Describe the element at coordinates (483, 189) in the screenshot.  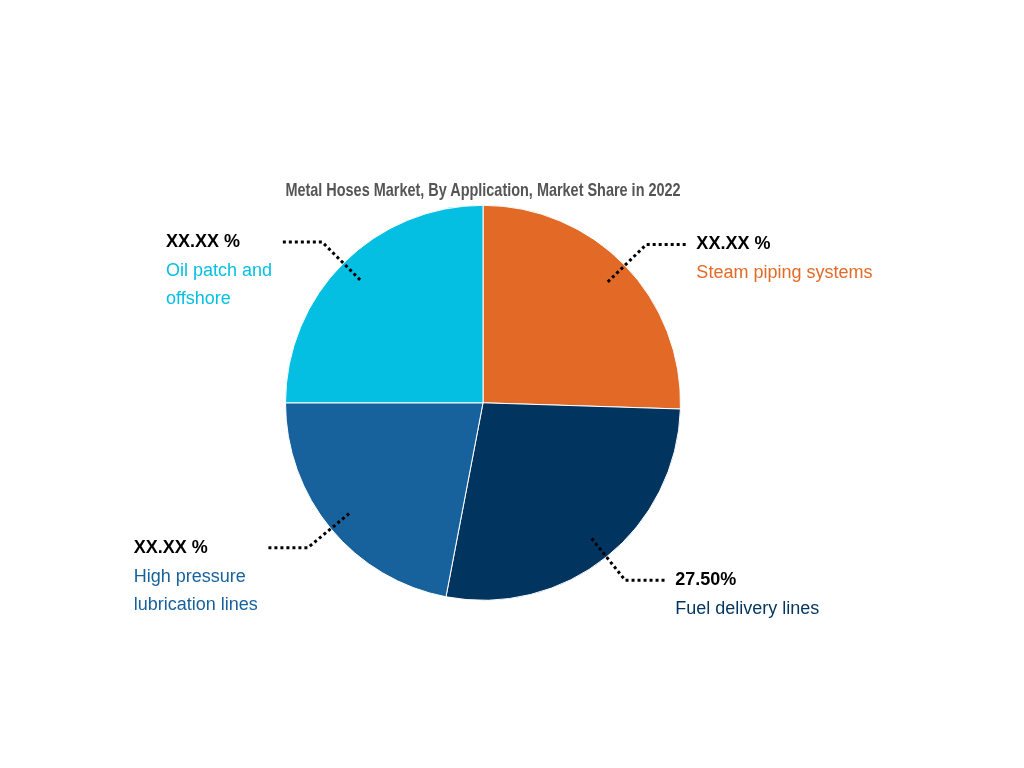
I see `chart-title: Metal Hoses Market, By Application, Market Share in 2022` at that location.